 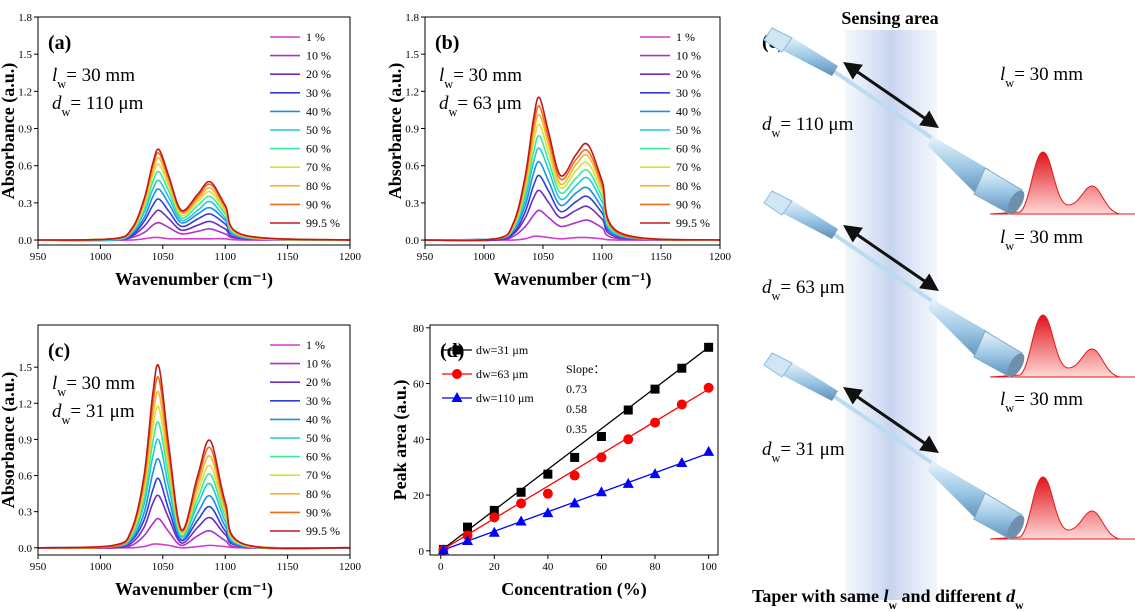 What do you see at coordinates (573, 589) in the screenshot?
I see `x-axis-title: Concentration (%)` at bounding box center [573, 589].